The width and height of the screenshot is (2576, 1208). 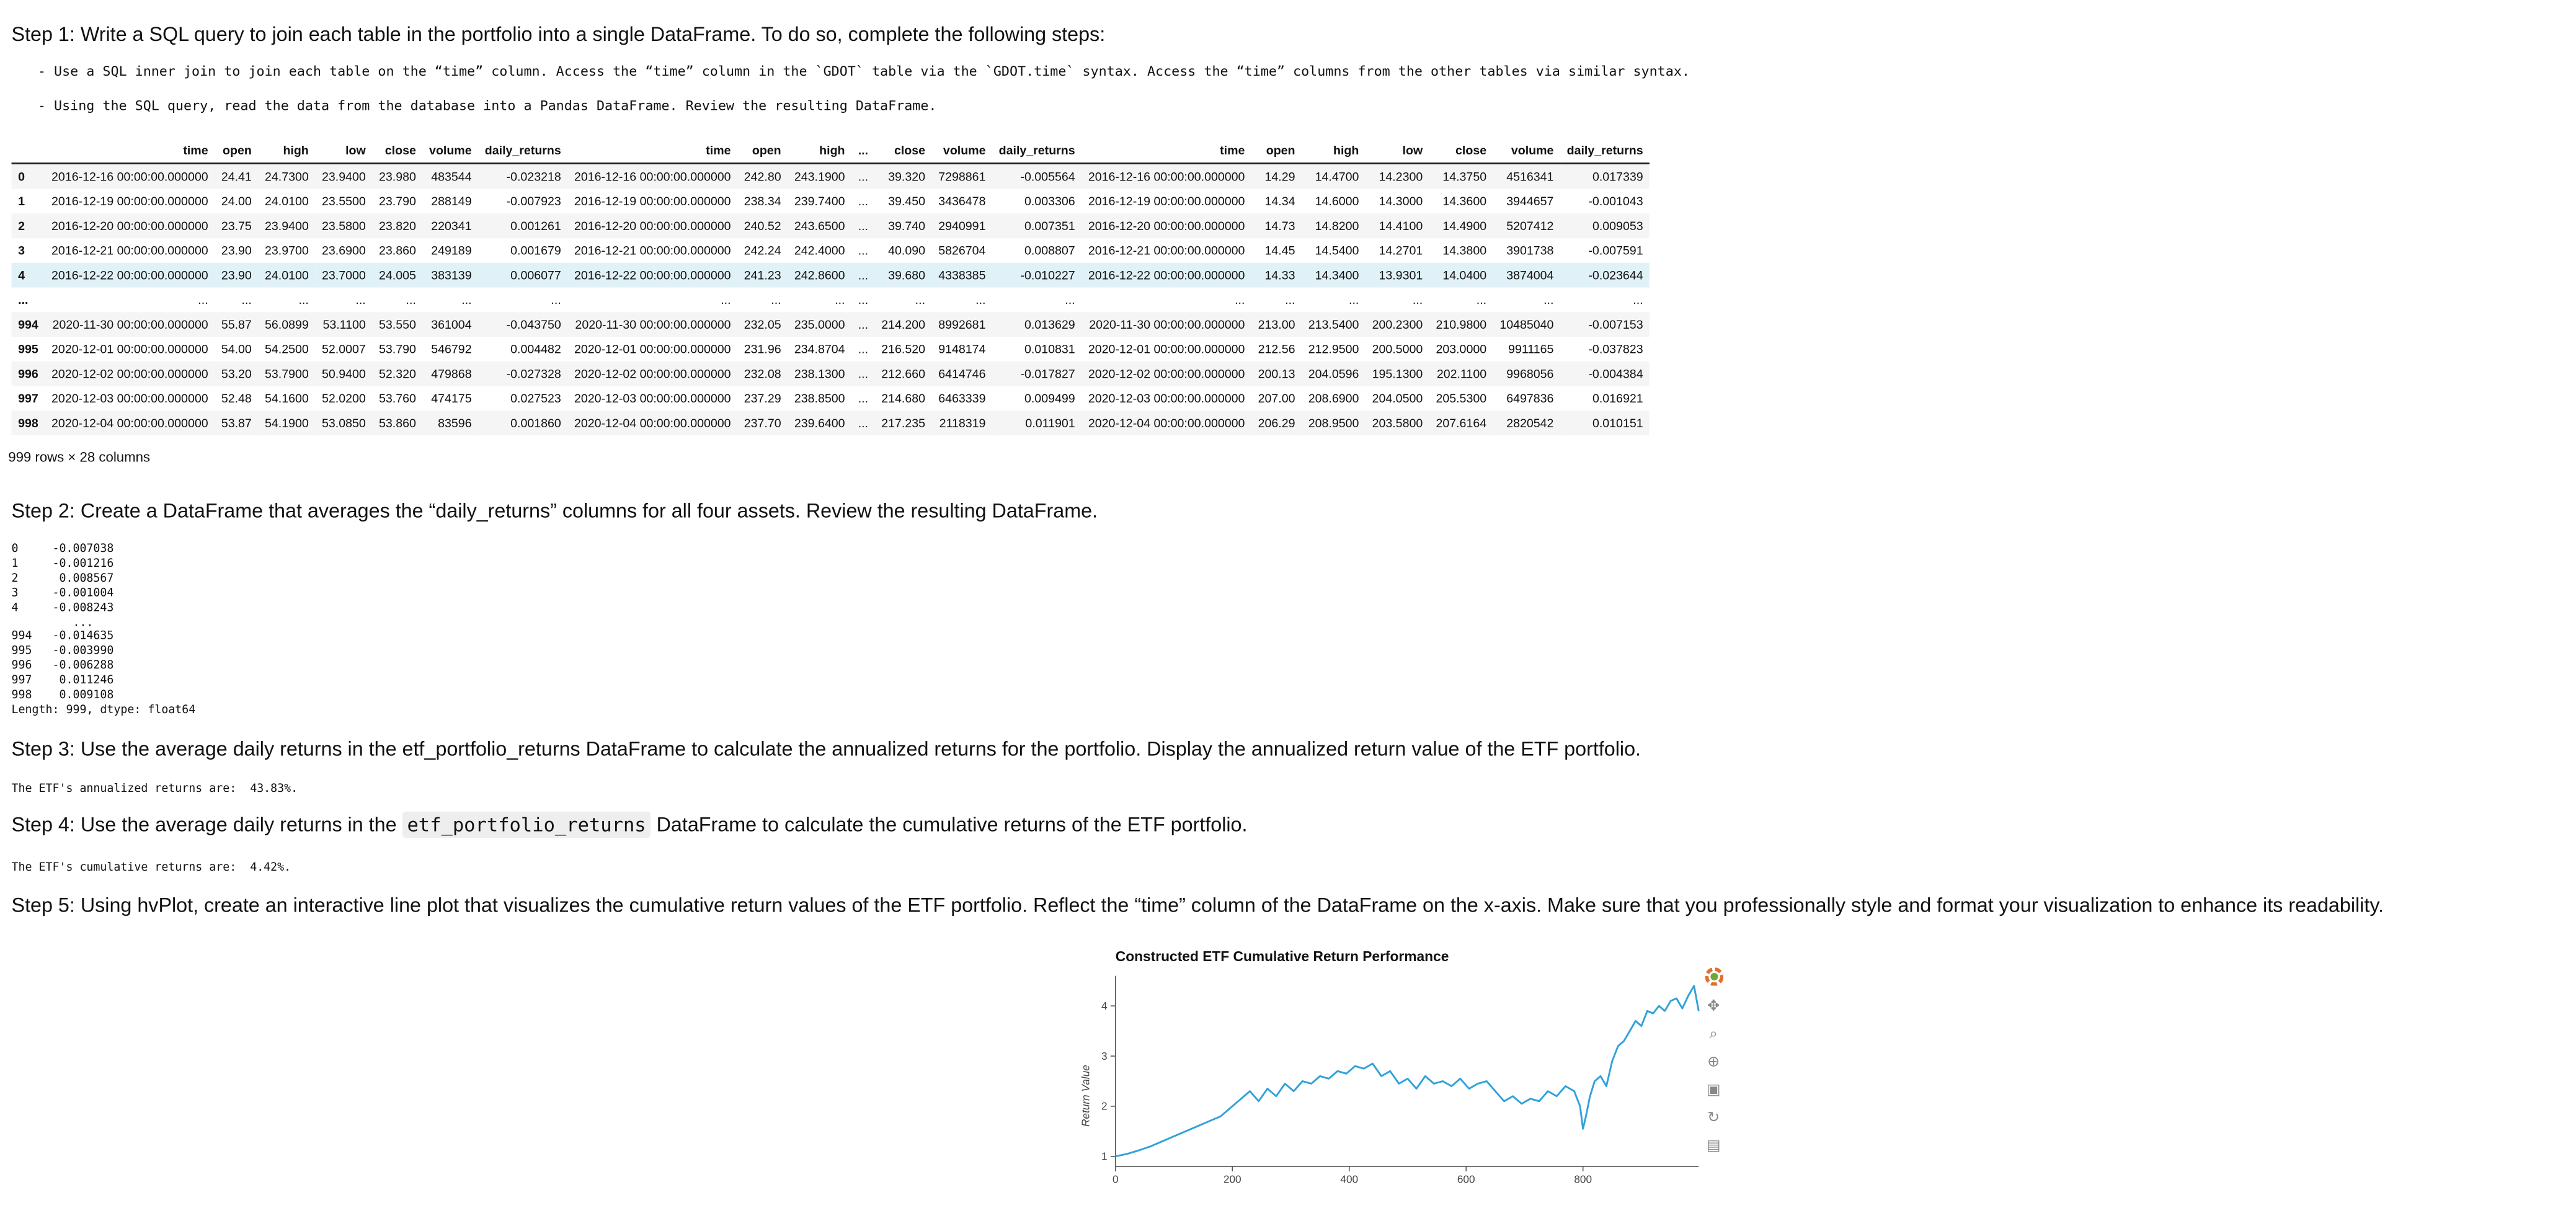 I want to click on table-cell: 24.00, so click(x=236, y=201).